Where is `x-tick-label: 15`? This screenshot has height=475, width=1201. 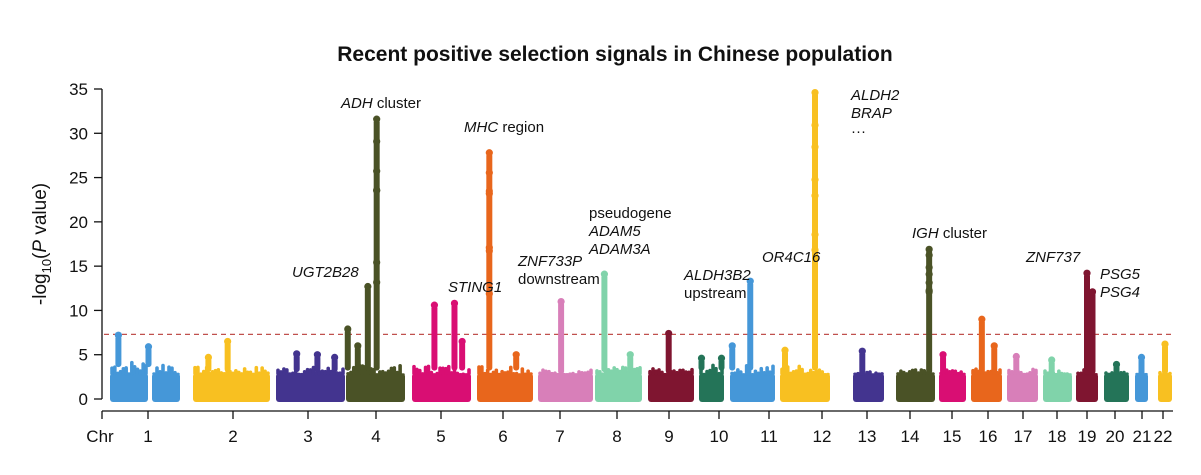
x-tick-label: 15 is located at coordinates (952, 436).